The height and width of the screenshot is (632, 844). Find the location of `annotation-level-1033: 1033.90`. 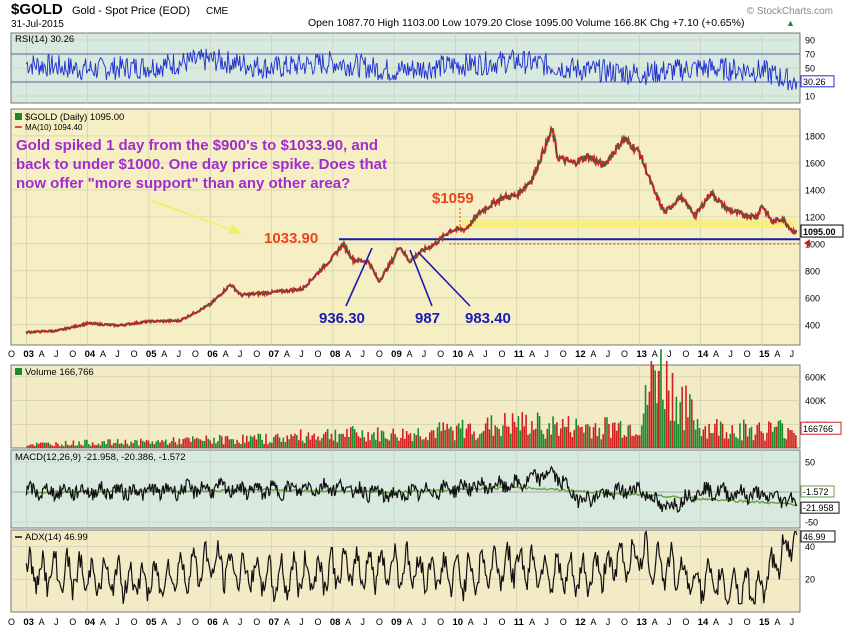

annotation-level-1033: 1033.90 is located at coordinates (291, 238).